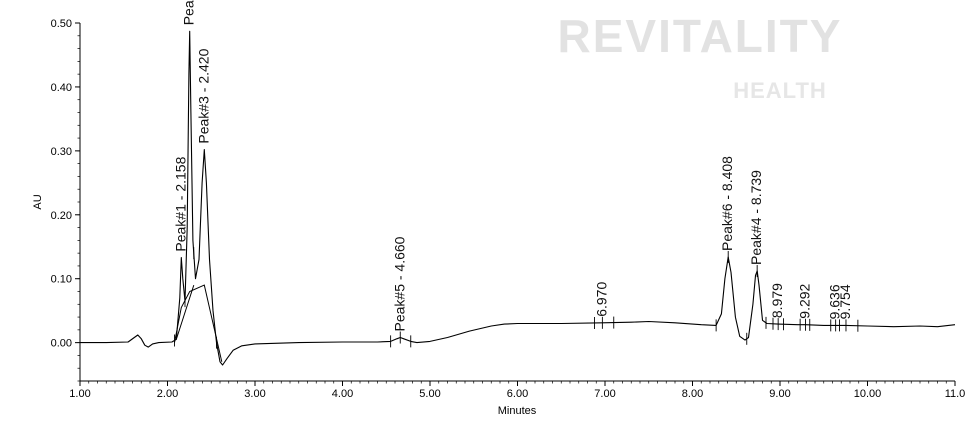 The image size is (969, 424). What do you see at coordinates (399, 283) in the screenshot?
I see `peak-label: Peak#5 - 4.660` at bounding box center [399, 283].